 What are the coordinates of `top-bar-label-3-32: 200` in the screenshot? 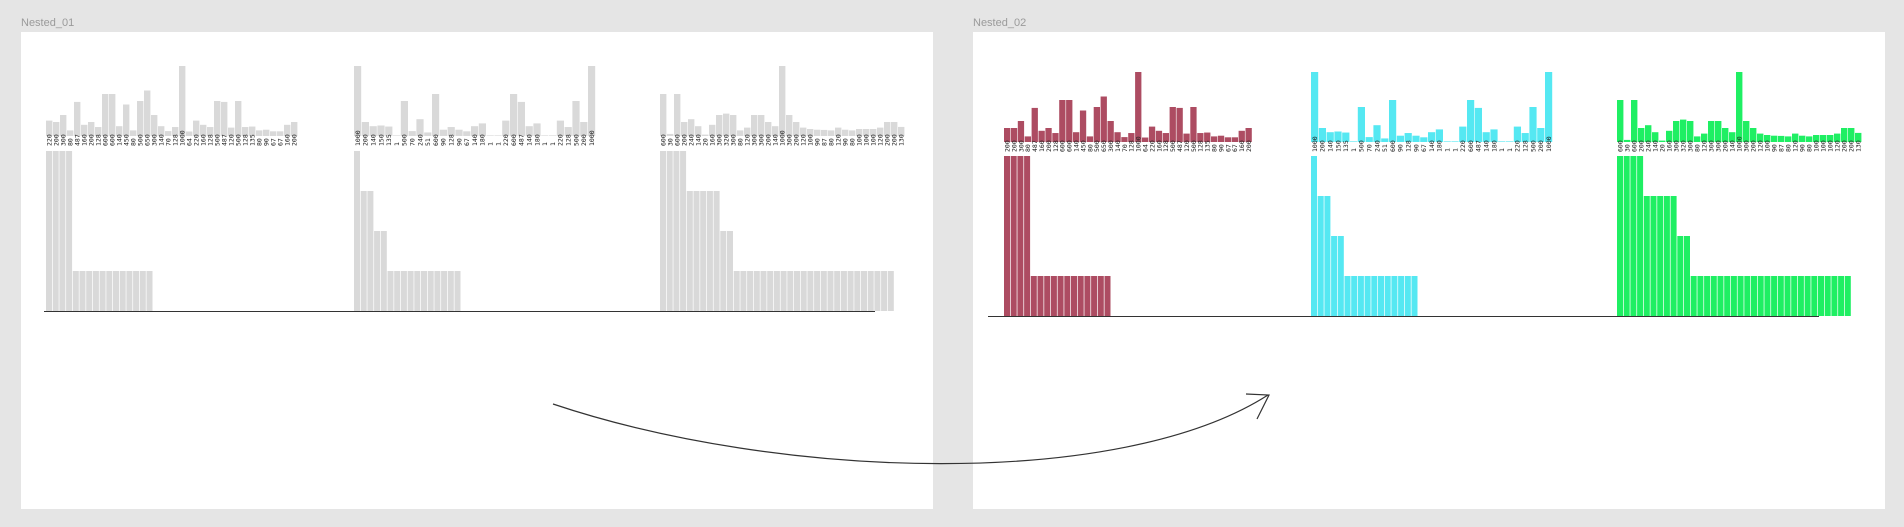 It's located at (888, 140).